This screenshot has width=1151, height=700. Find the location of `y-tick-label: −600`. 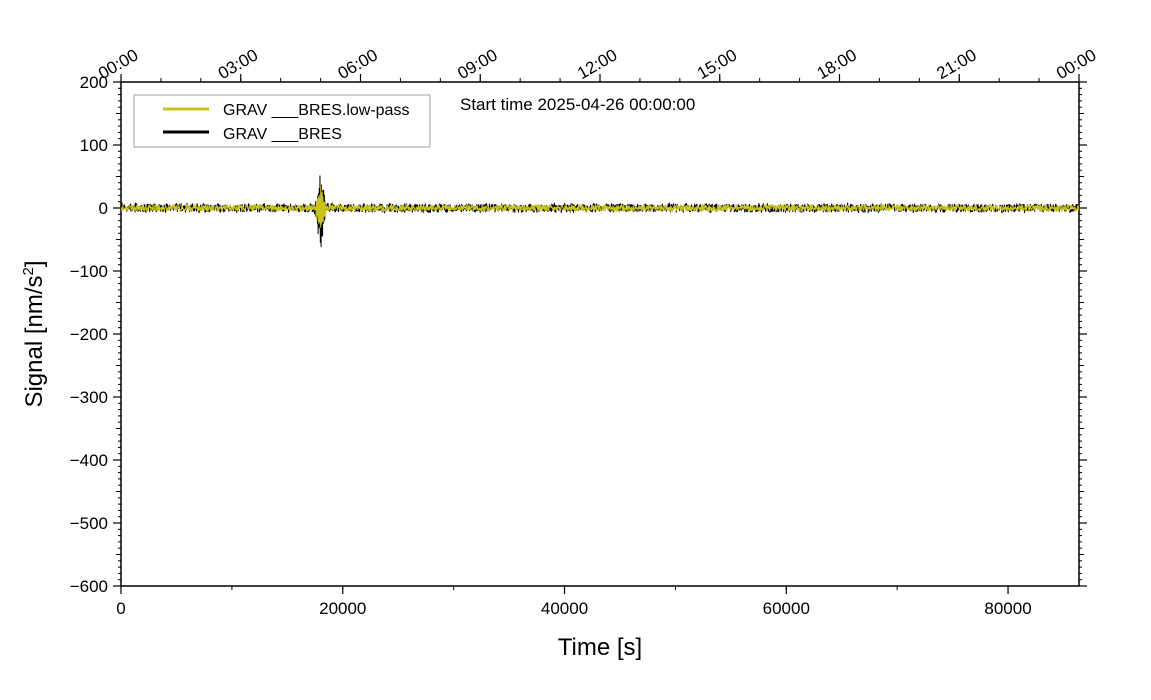

y-tick-label: −600 is located at coordinates (89, 586).